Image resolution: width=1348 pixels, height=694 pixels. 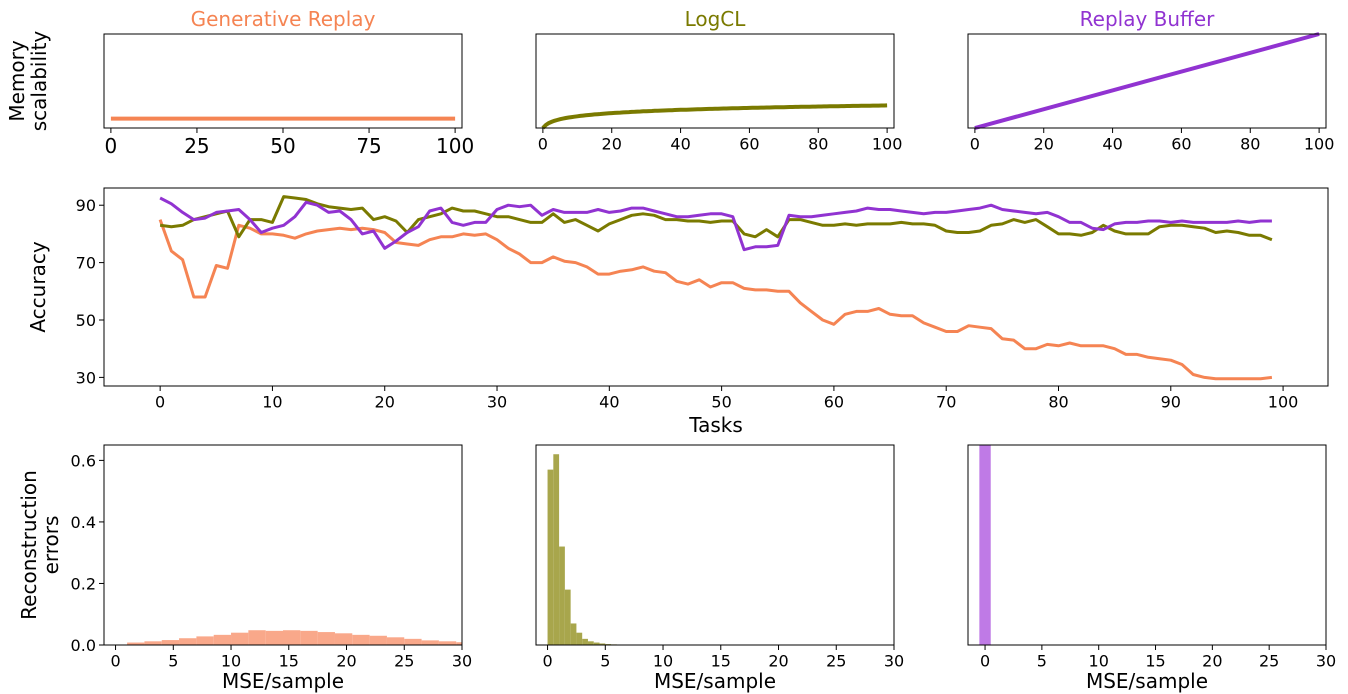 What do you see at coordinates (51, 545) in the screenshot?
I see `y-axis-label-line: errors` at bounding box center [51, 545].